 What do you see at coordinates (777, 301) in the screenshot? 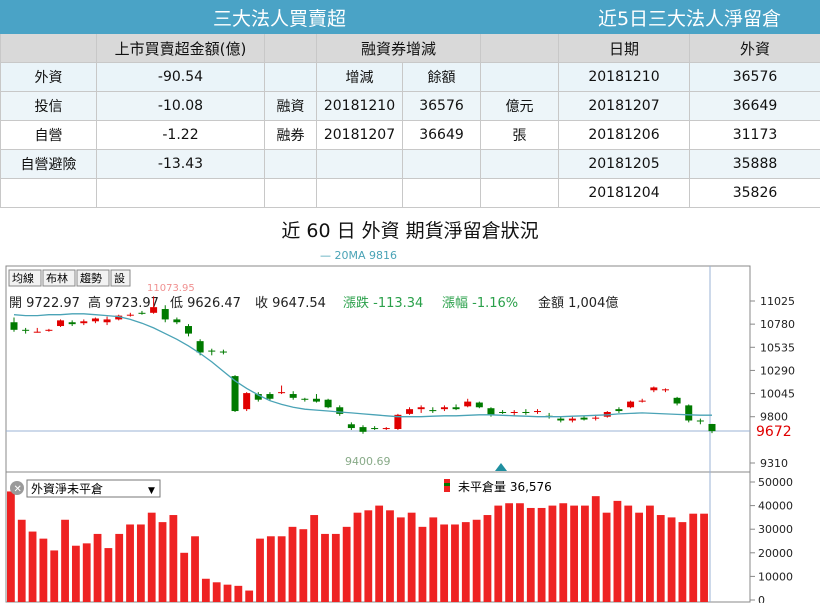
I see `price-tick-label: 11025` at bounding box center [777, 301].